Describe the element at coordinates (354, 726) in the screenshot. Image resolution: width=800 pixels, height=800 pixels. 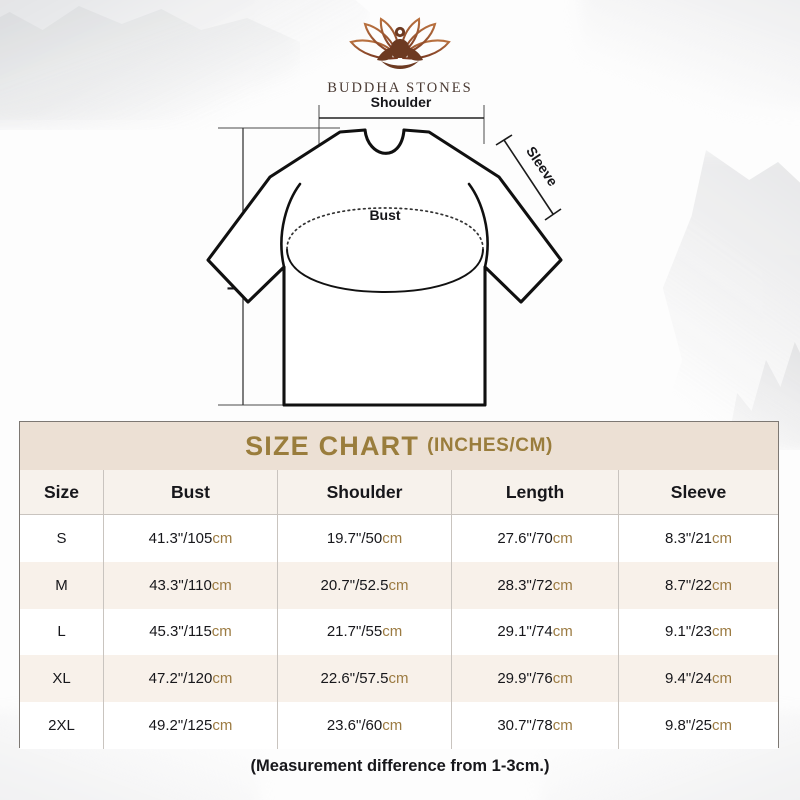
I see `cell-shoulder-value: 23.6"/60` at that location.